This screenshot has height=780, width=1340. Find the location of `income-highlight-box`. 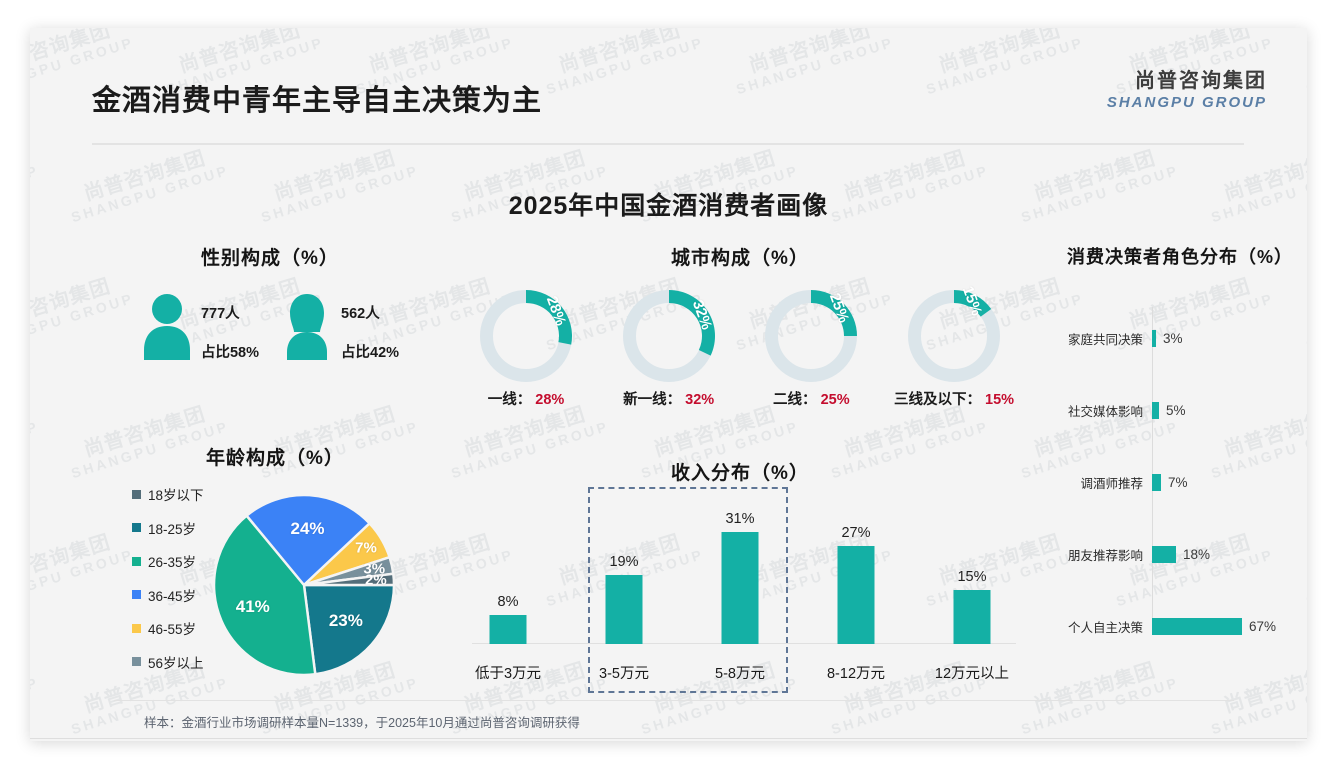

income-highlight-box is located at coordinates (688, 590).